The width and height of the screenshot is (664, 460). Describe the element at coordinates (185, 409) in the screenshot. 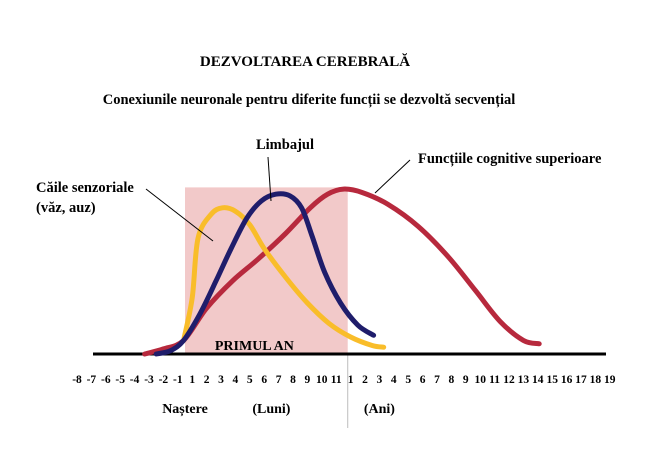

I see `birth-annotation: Naștere` at that location.